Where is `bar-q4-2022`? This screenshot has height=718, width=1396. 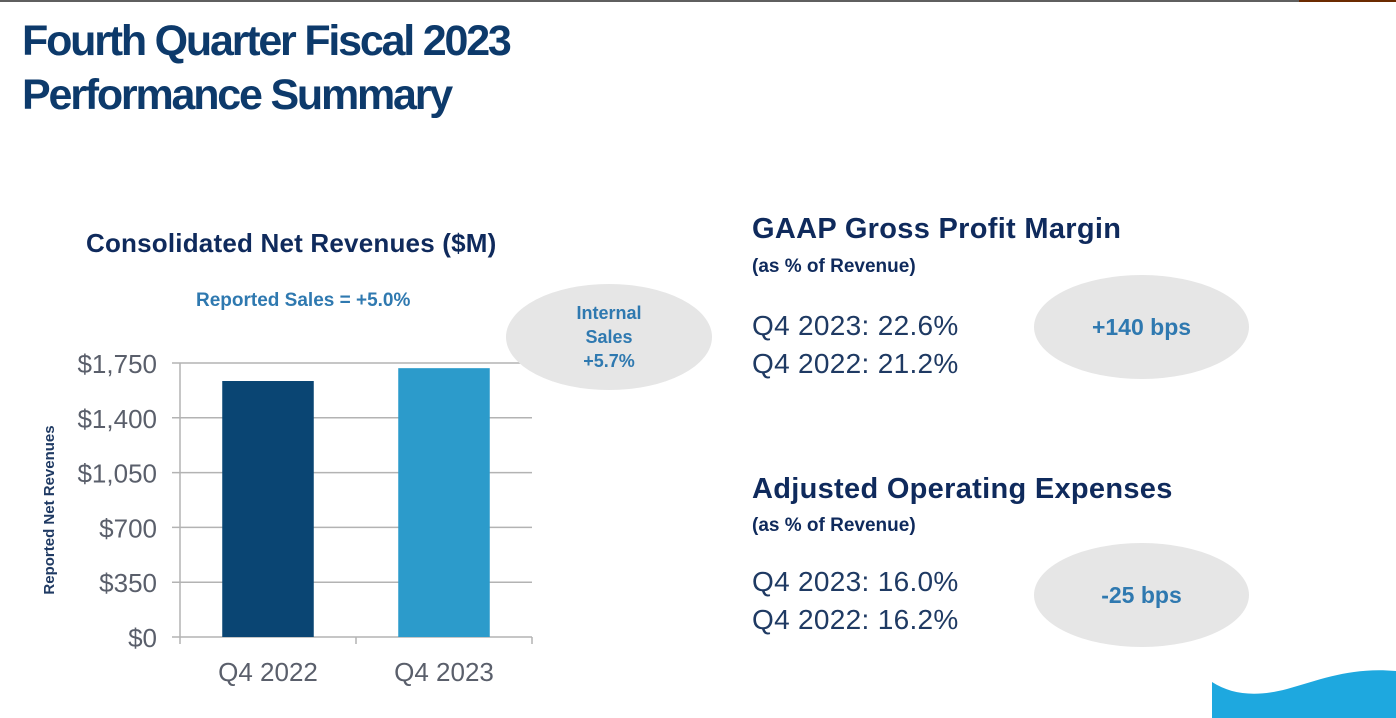
bar-q4-2022 is located at coordinates (268, 509).